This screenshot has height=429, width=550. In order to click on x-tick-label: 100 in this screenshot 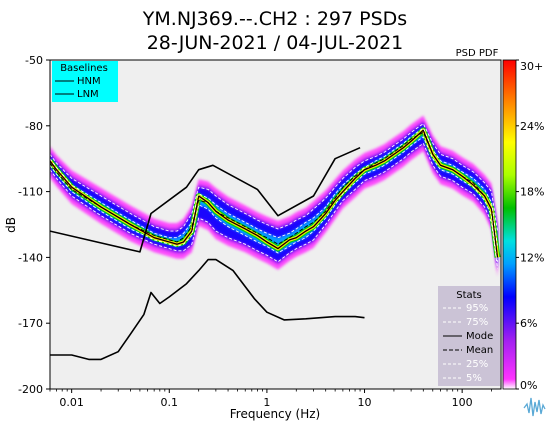, I will do `click(462, 402)`.